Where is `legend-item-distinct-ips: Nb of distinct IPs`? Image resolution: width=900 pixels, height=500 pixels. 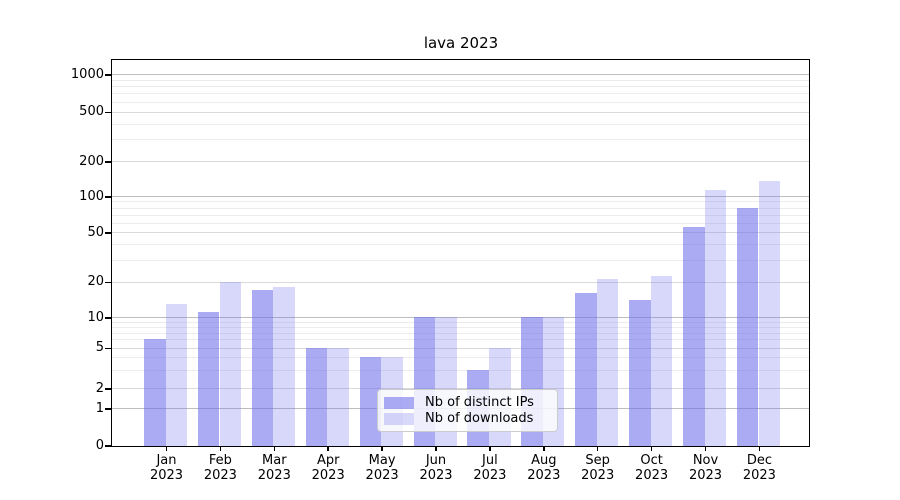 legend-item-distinct-ips: Nb of distinct IPs is located at coordinates (466, 402).